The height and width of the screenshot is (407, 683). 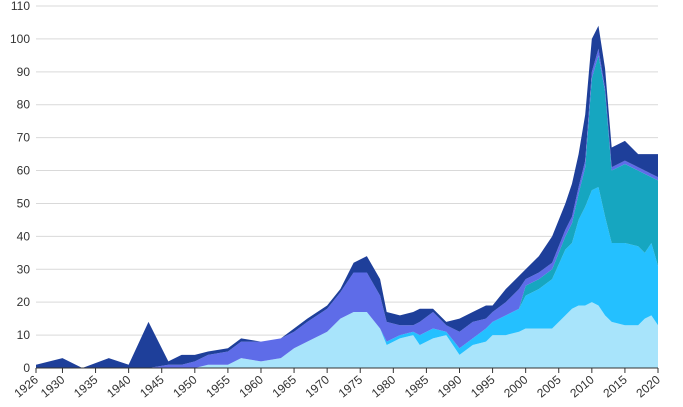 I want to click on y-tick-label: 30, so click(x=24, y=269).